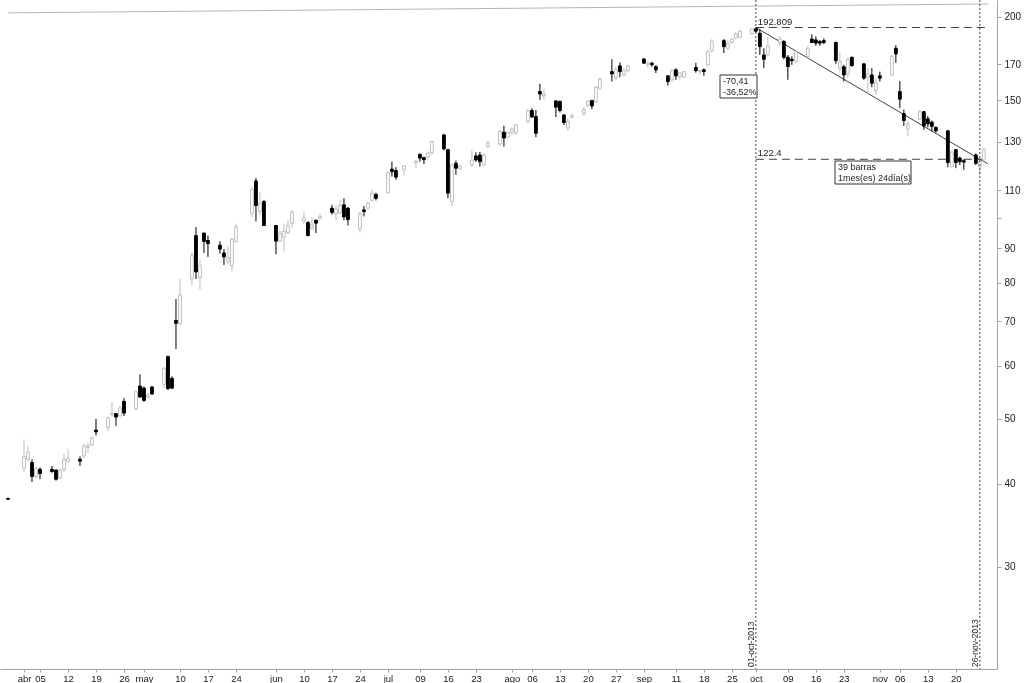  What do you see at coordinates (704, 677) in the screenshot?
I see `x-tick-label: 18` at bounding box center [704, 677].